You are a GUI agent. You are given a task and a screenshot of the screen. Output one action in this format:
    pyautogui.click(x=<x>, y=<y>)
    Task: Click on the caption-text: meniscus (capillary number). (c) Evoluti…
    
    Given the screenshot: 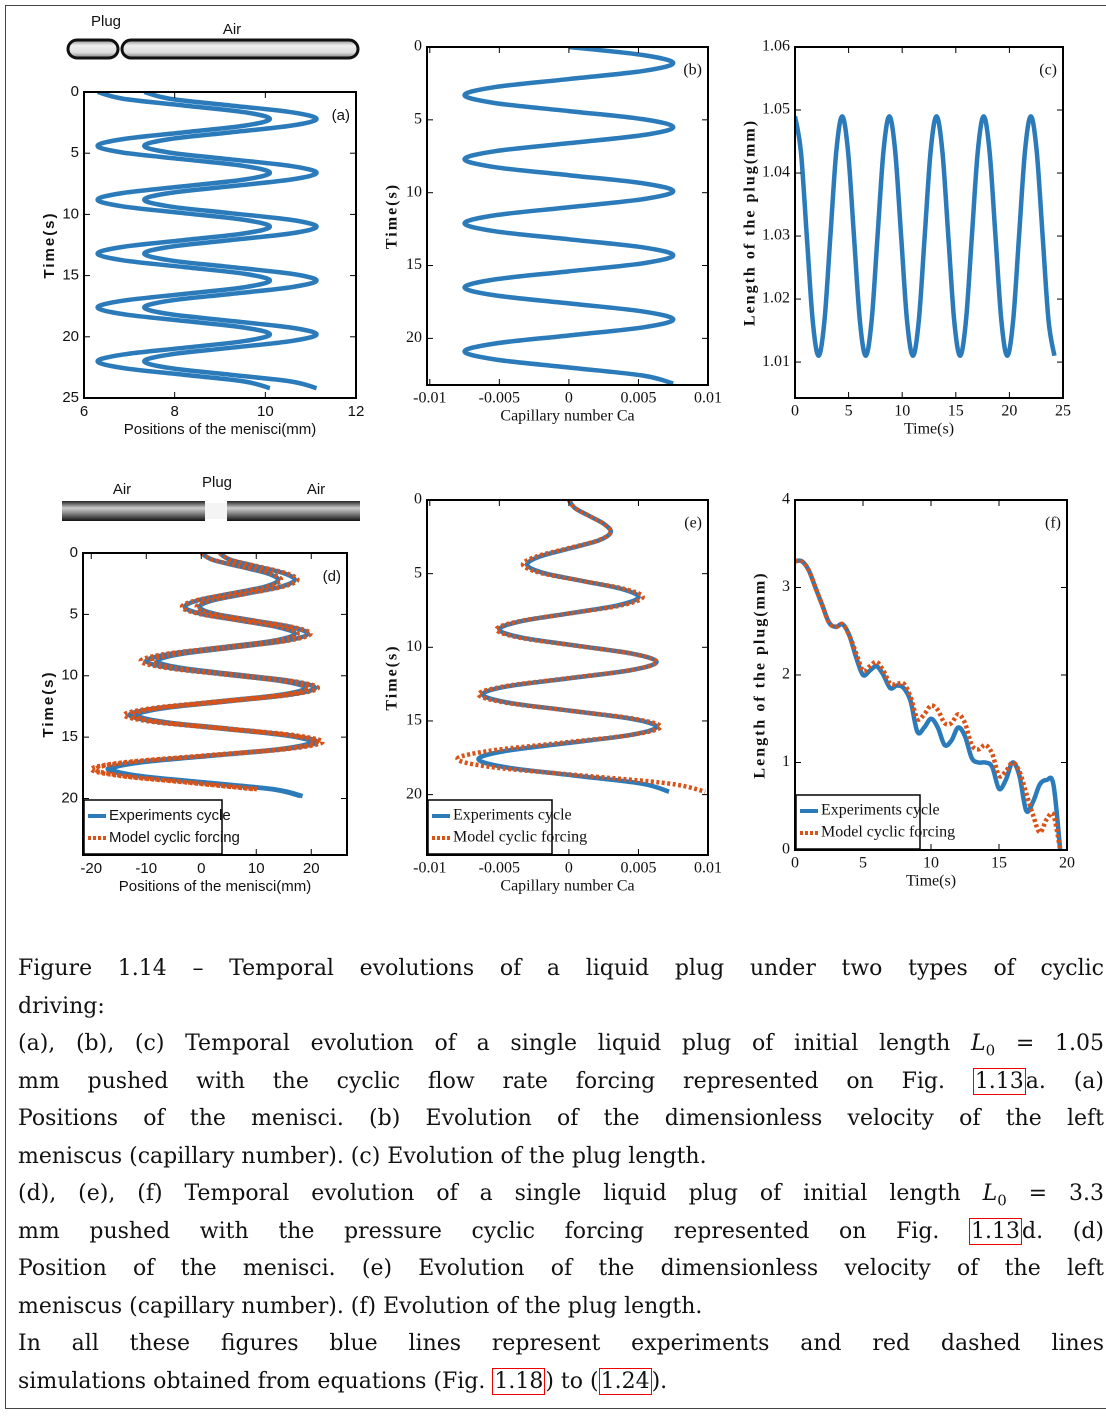 What is the action you would take?
    pyautogui.click(x=362, y=1156)
    